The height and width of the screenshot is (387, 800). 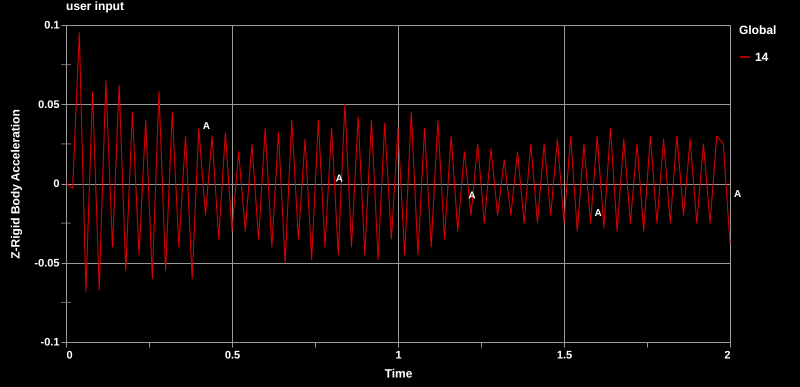 What do you see at coordinates (398, 356) in the screenshot?
I see `x-tick-label: 1` at bounding box center [398, 356].